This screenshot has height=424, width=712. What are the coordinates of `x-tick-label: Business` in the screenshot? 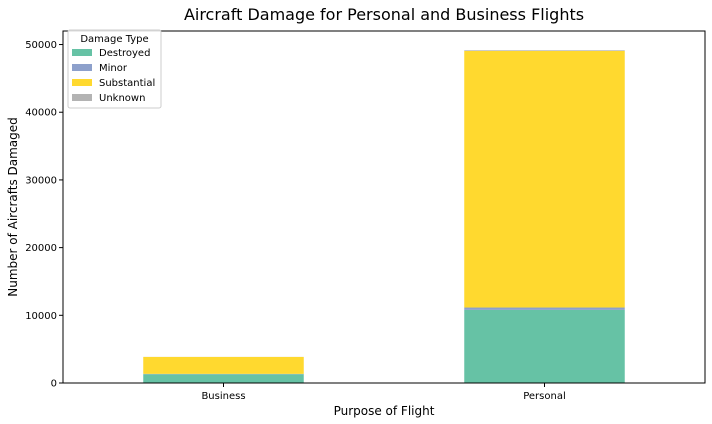 It's located at (223, 396).